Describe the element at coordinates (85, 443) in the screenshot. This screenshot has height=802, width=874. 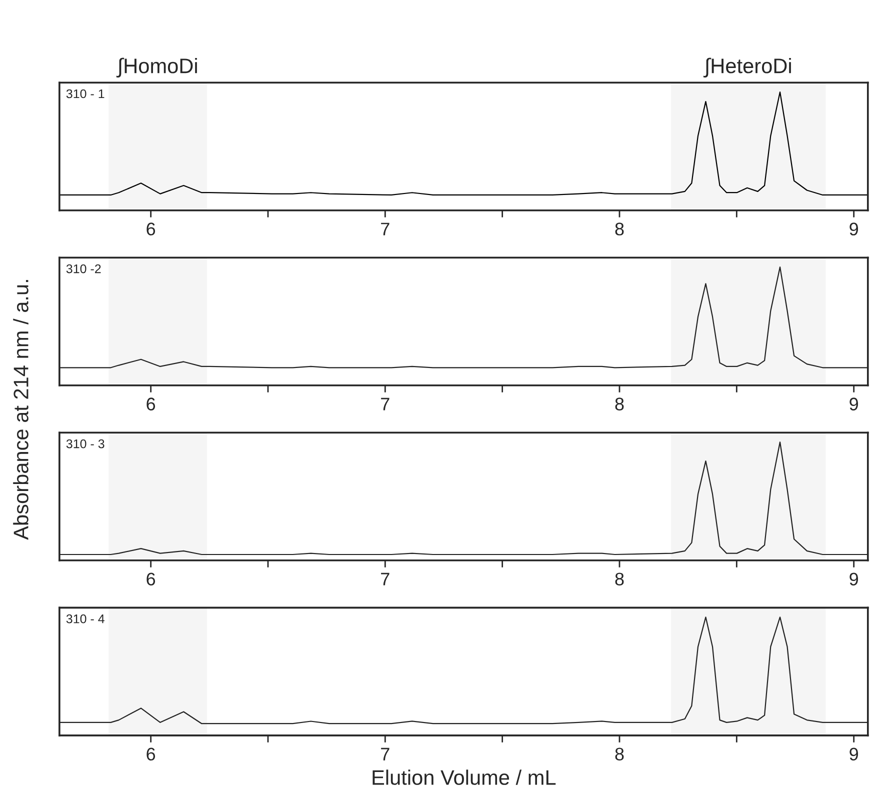
I see `chart-title: 310 - 3` at that location.